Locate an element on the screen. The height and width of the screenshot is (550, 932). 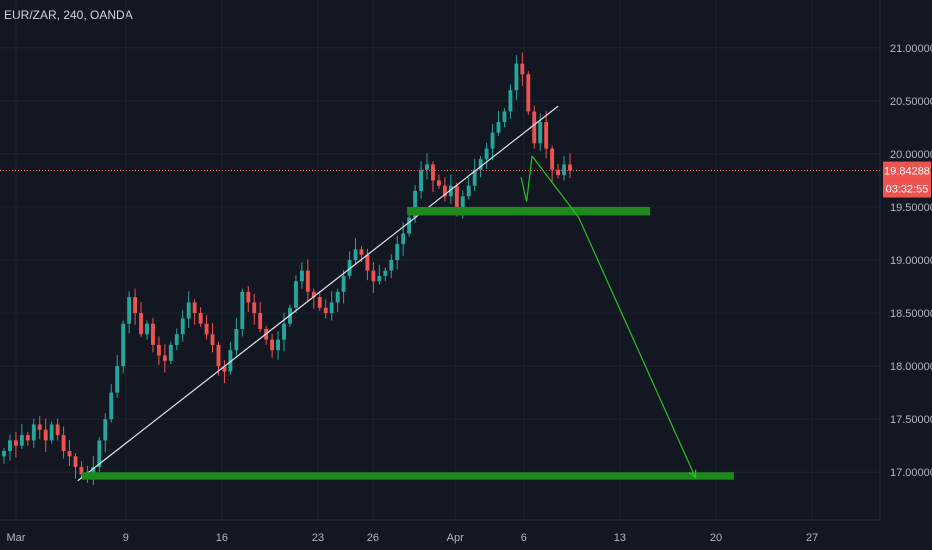
current-price-tag: 19.84288 is located at coordinates (907, 170).